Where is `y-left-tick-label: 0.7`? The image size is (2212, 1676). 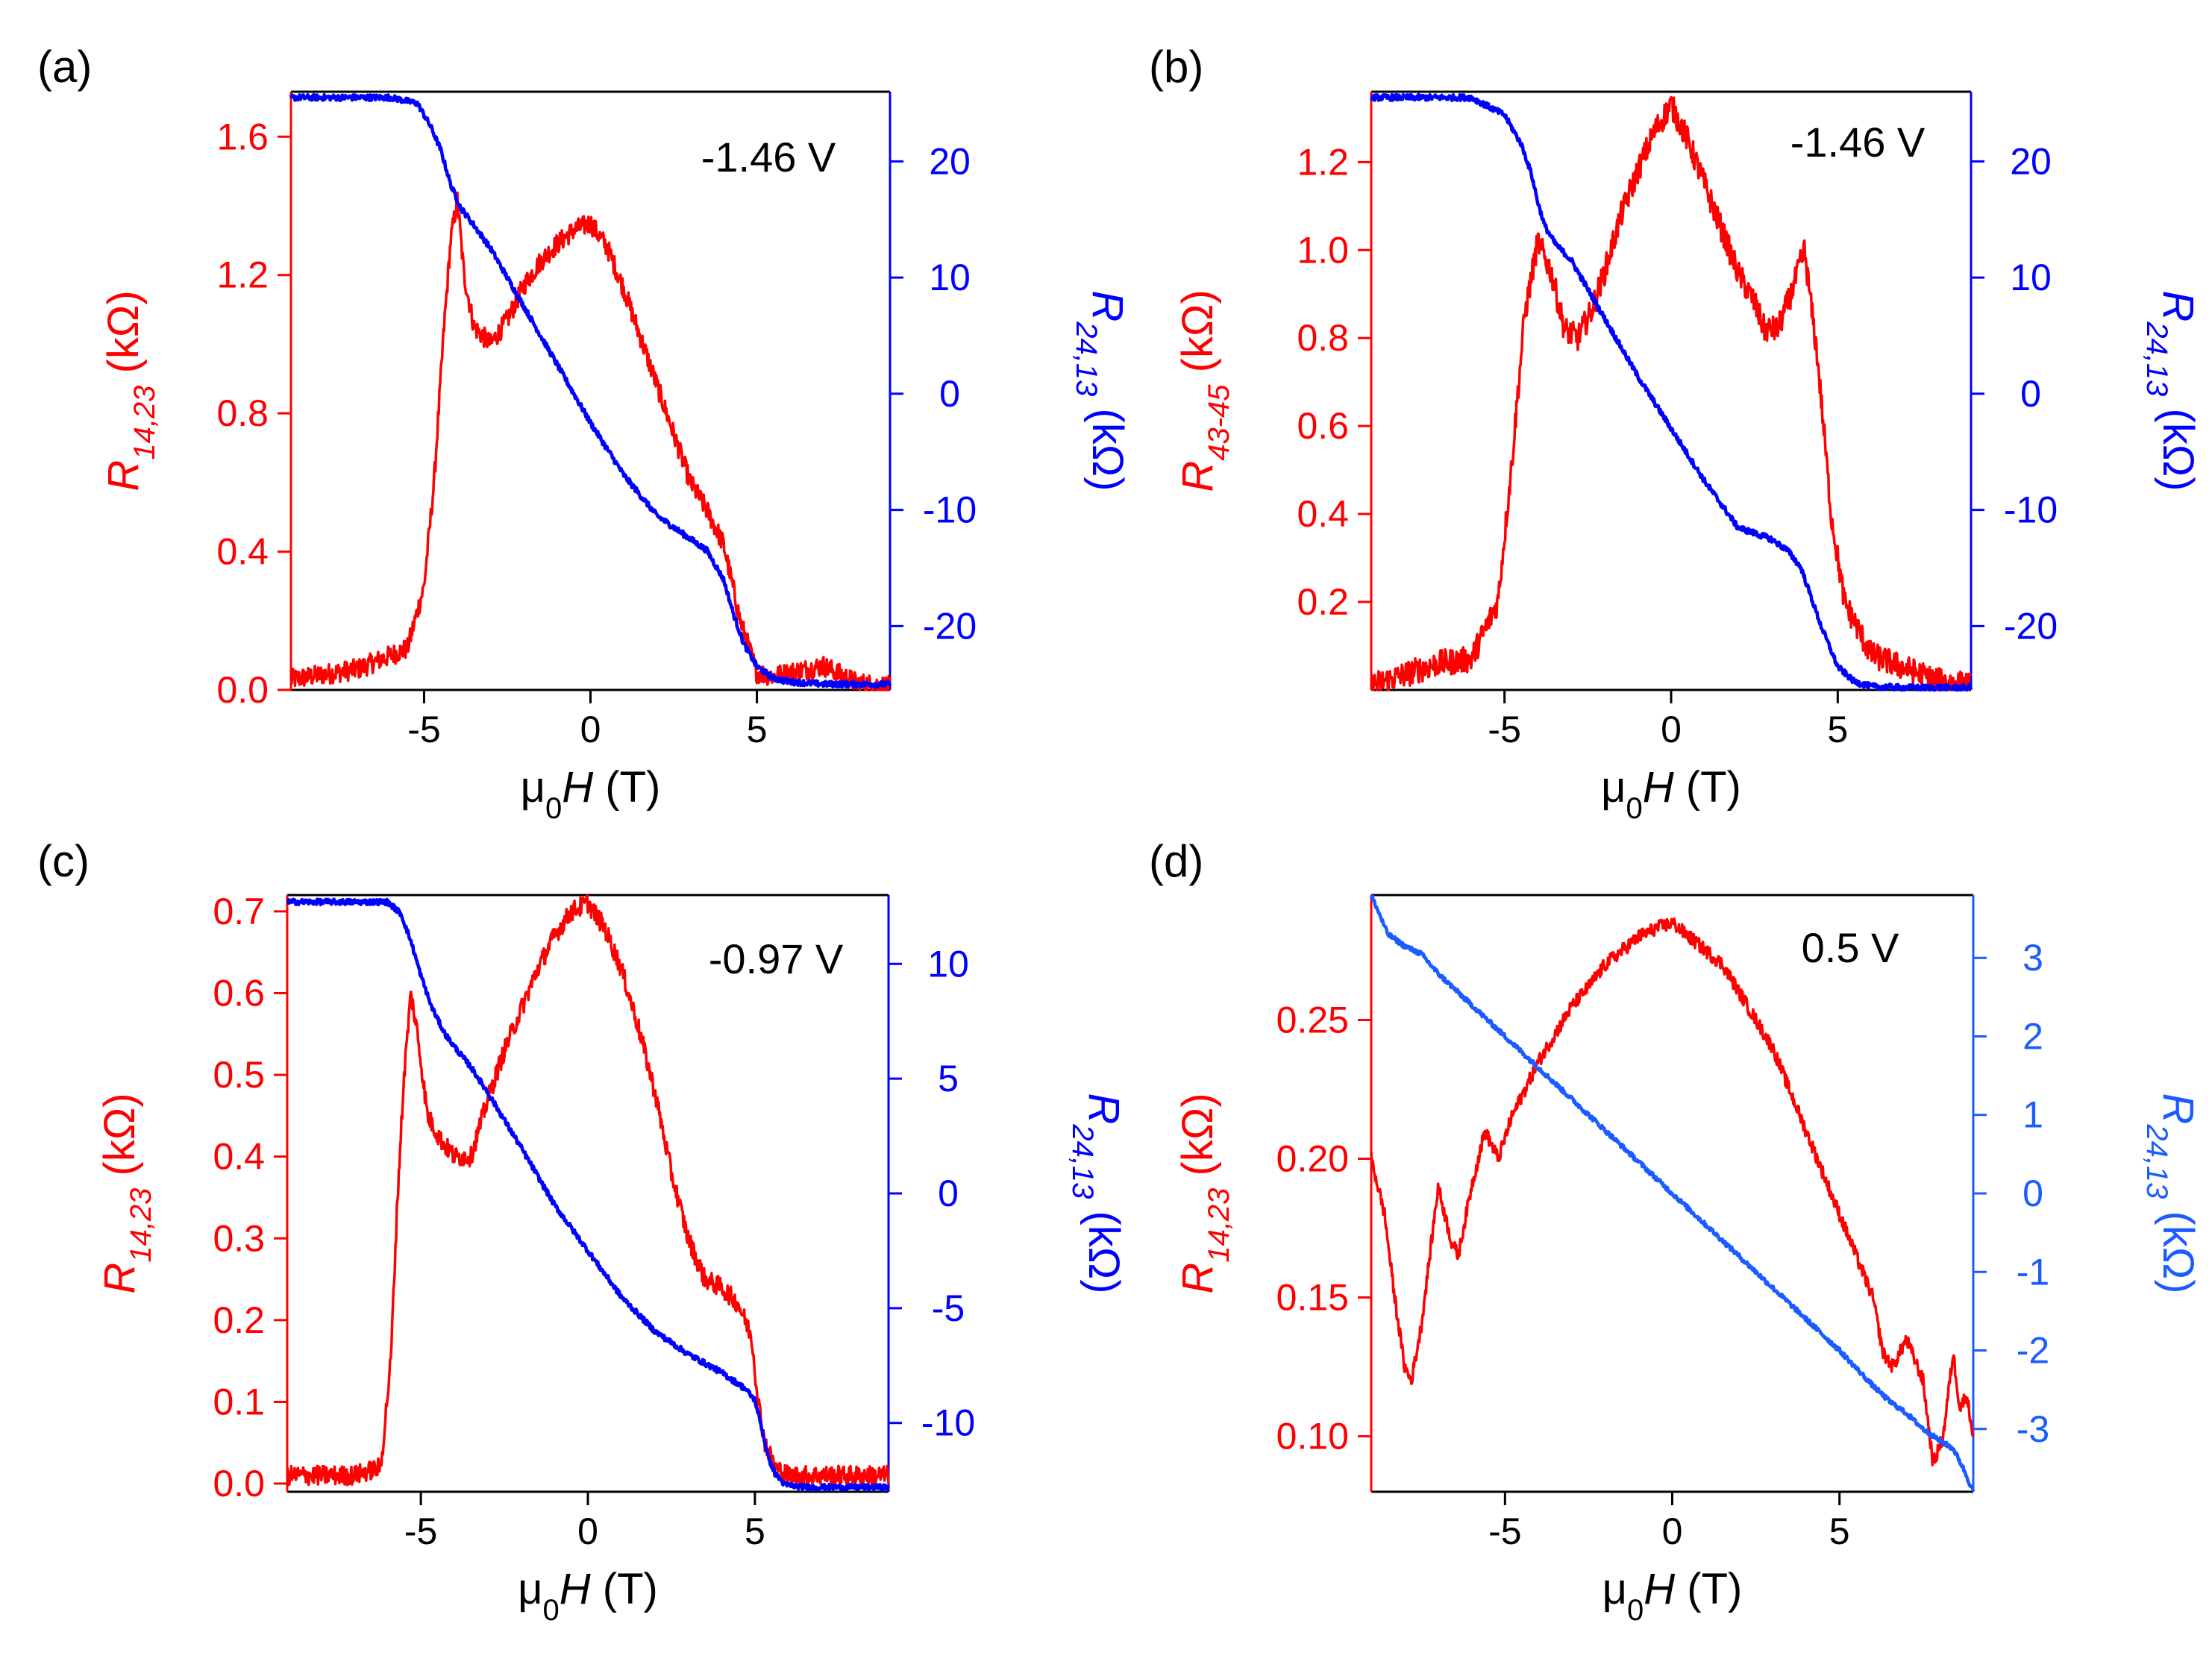 y-left-tick-label: 0.7 is located at coordinates (239, 912).